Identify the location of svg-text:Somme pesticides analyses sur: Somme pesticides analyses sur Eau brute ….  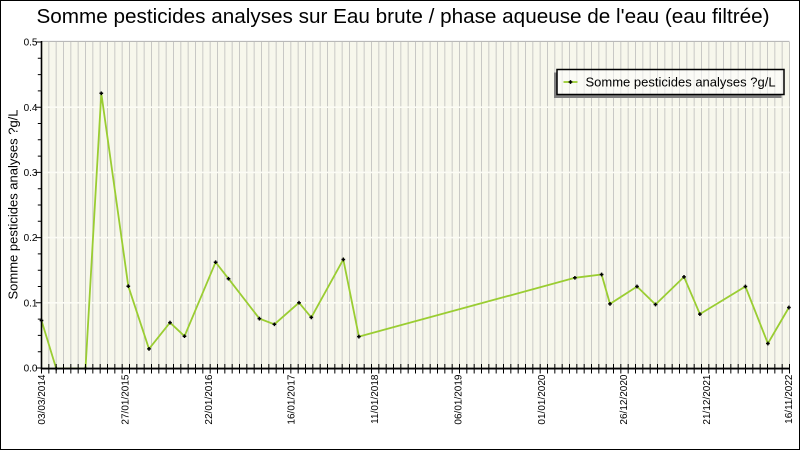
(402, 16).